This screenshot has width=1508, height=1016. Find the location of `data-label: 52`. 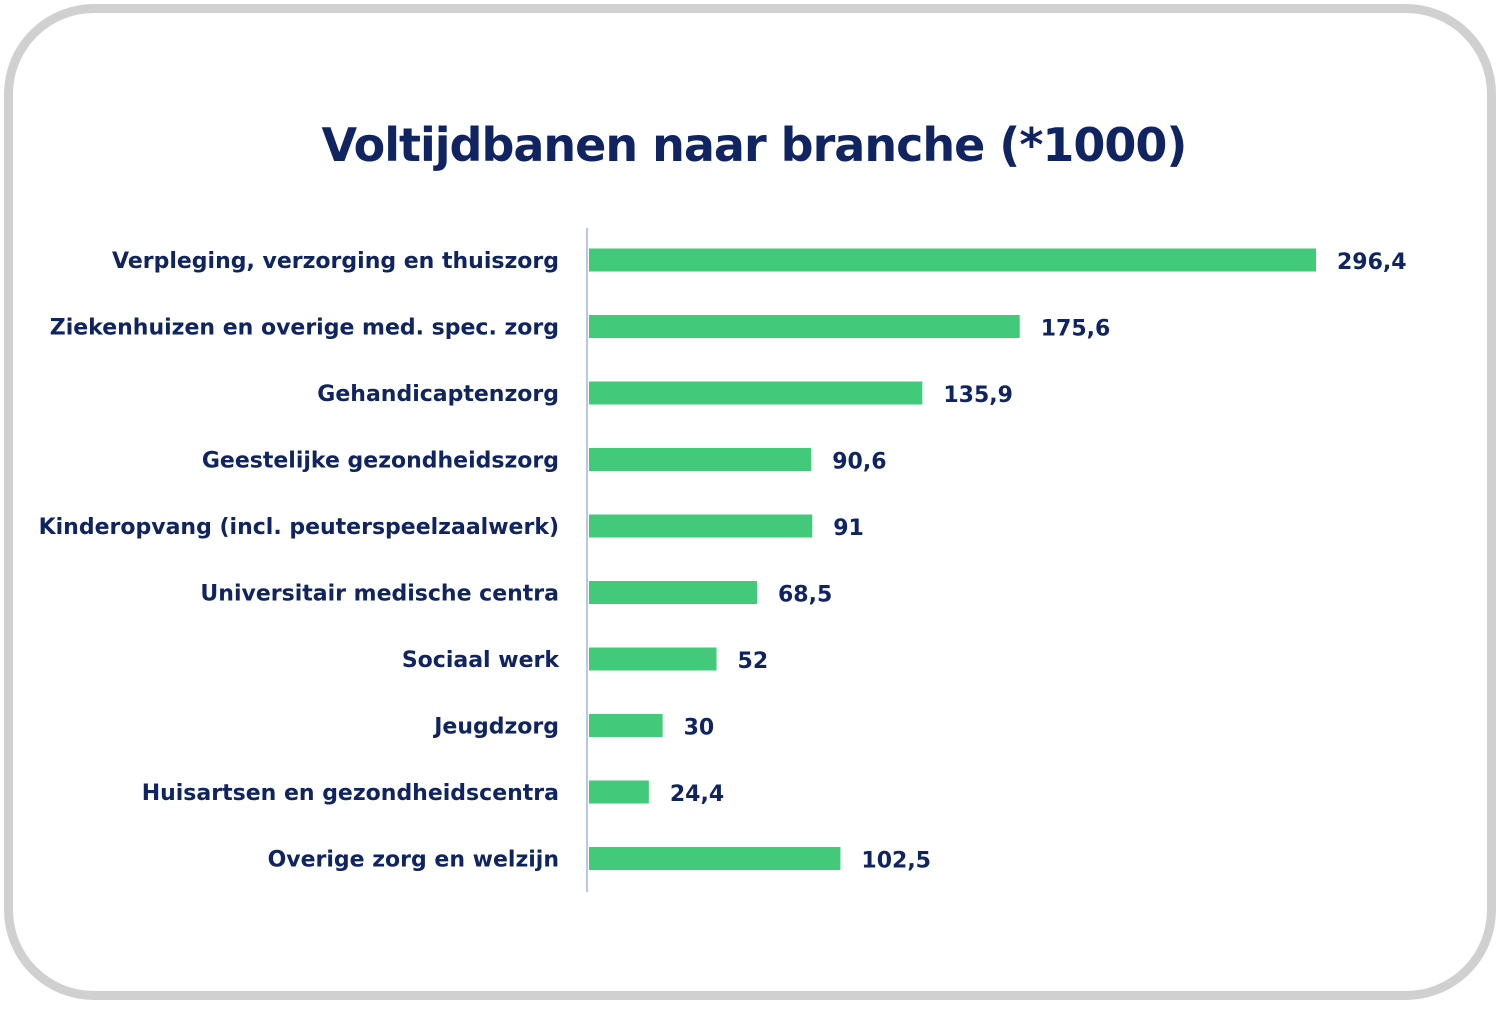

data-label: 52 is located at coordinates (753, 661).